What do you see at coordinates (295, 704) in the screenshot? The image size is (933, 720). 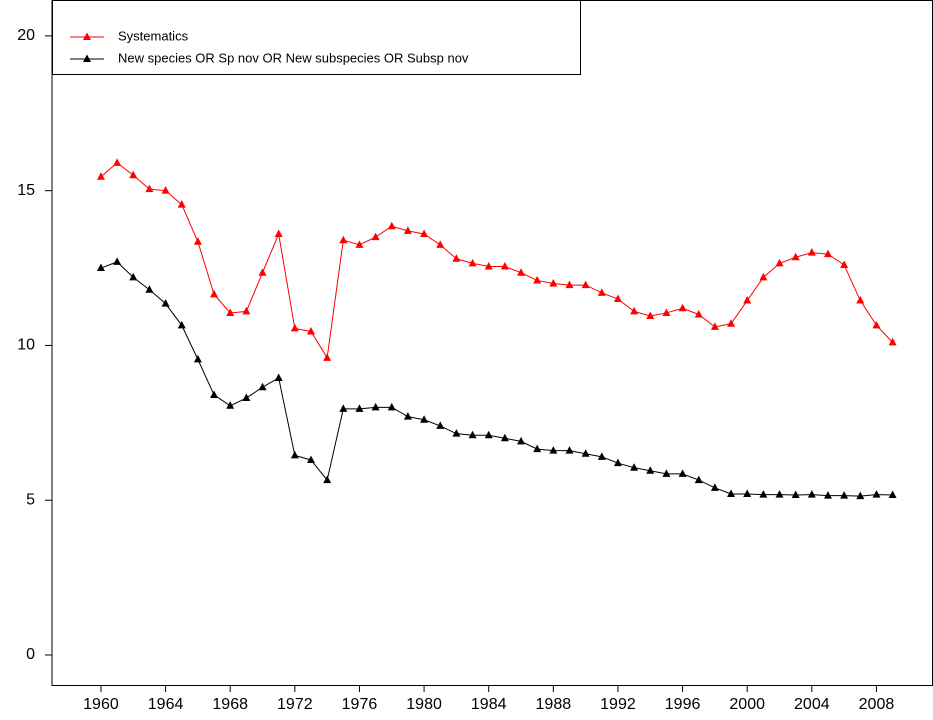 I see `x-tick-label: 1972` at bounding box center [295, 704].